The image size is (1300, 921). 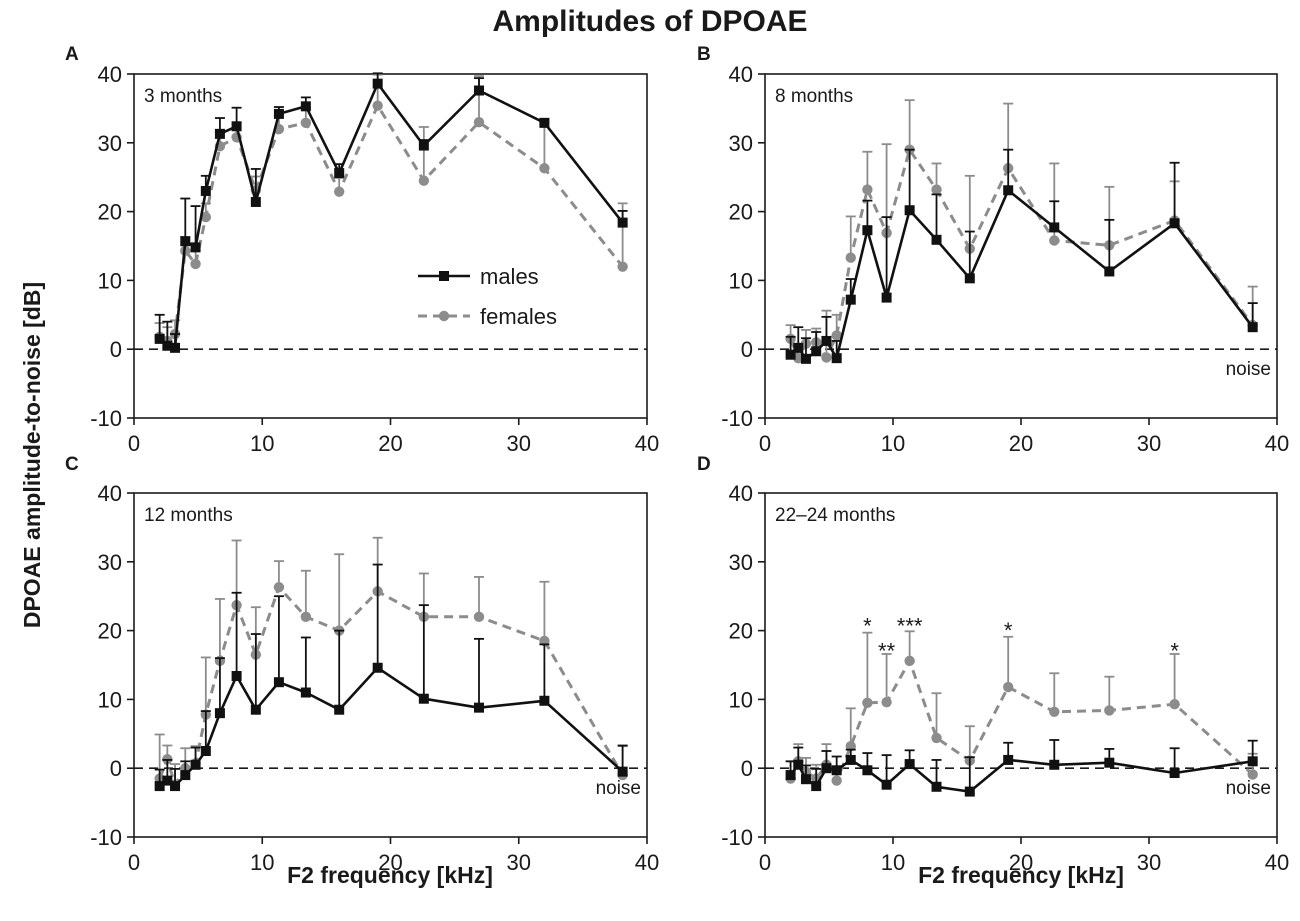 What do you see at coordinates (1248, 369) in the screenshot?
I see `noise-label: noise` at bounding box center [1248, 369].